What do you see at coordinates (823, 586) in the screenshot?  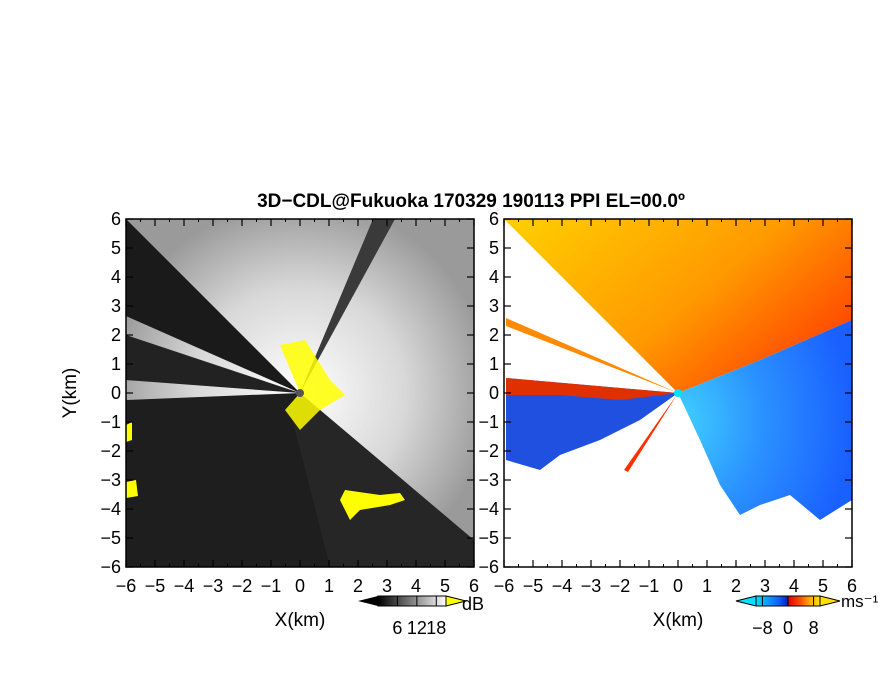 I see `velocity-x-tick-label: 5` at bounding box center [823, 586].